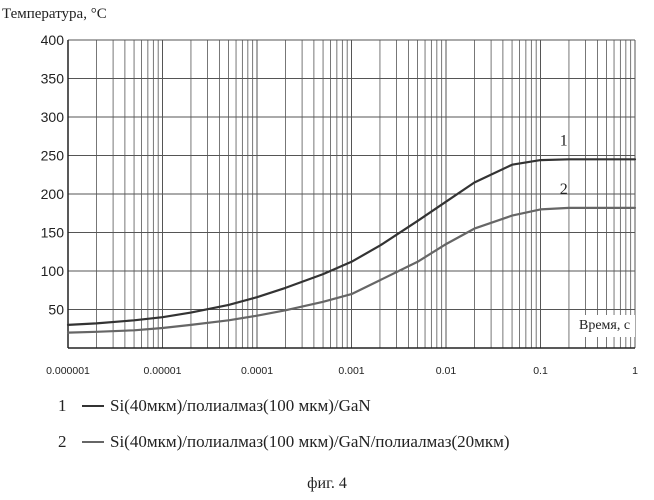 This screenshot has width=654, height=500. I want to click on y-tick-label: 350, so click(53, 79).